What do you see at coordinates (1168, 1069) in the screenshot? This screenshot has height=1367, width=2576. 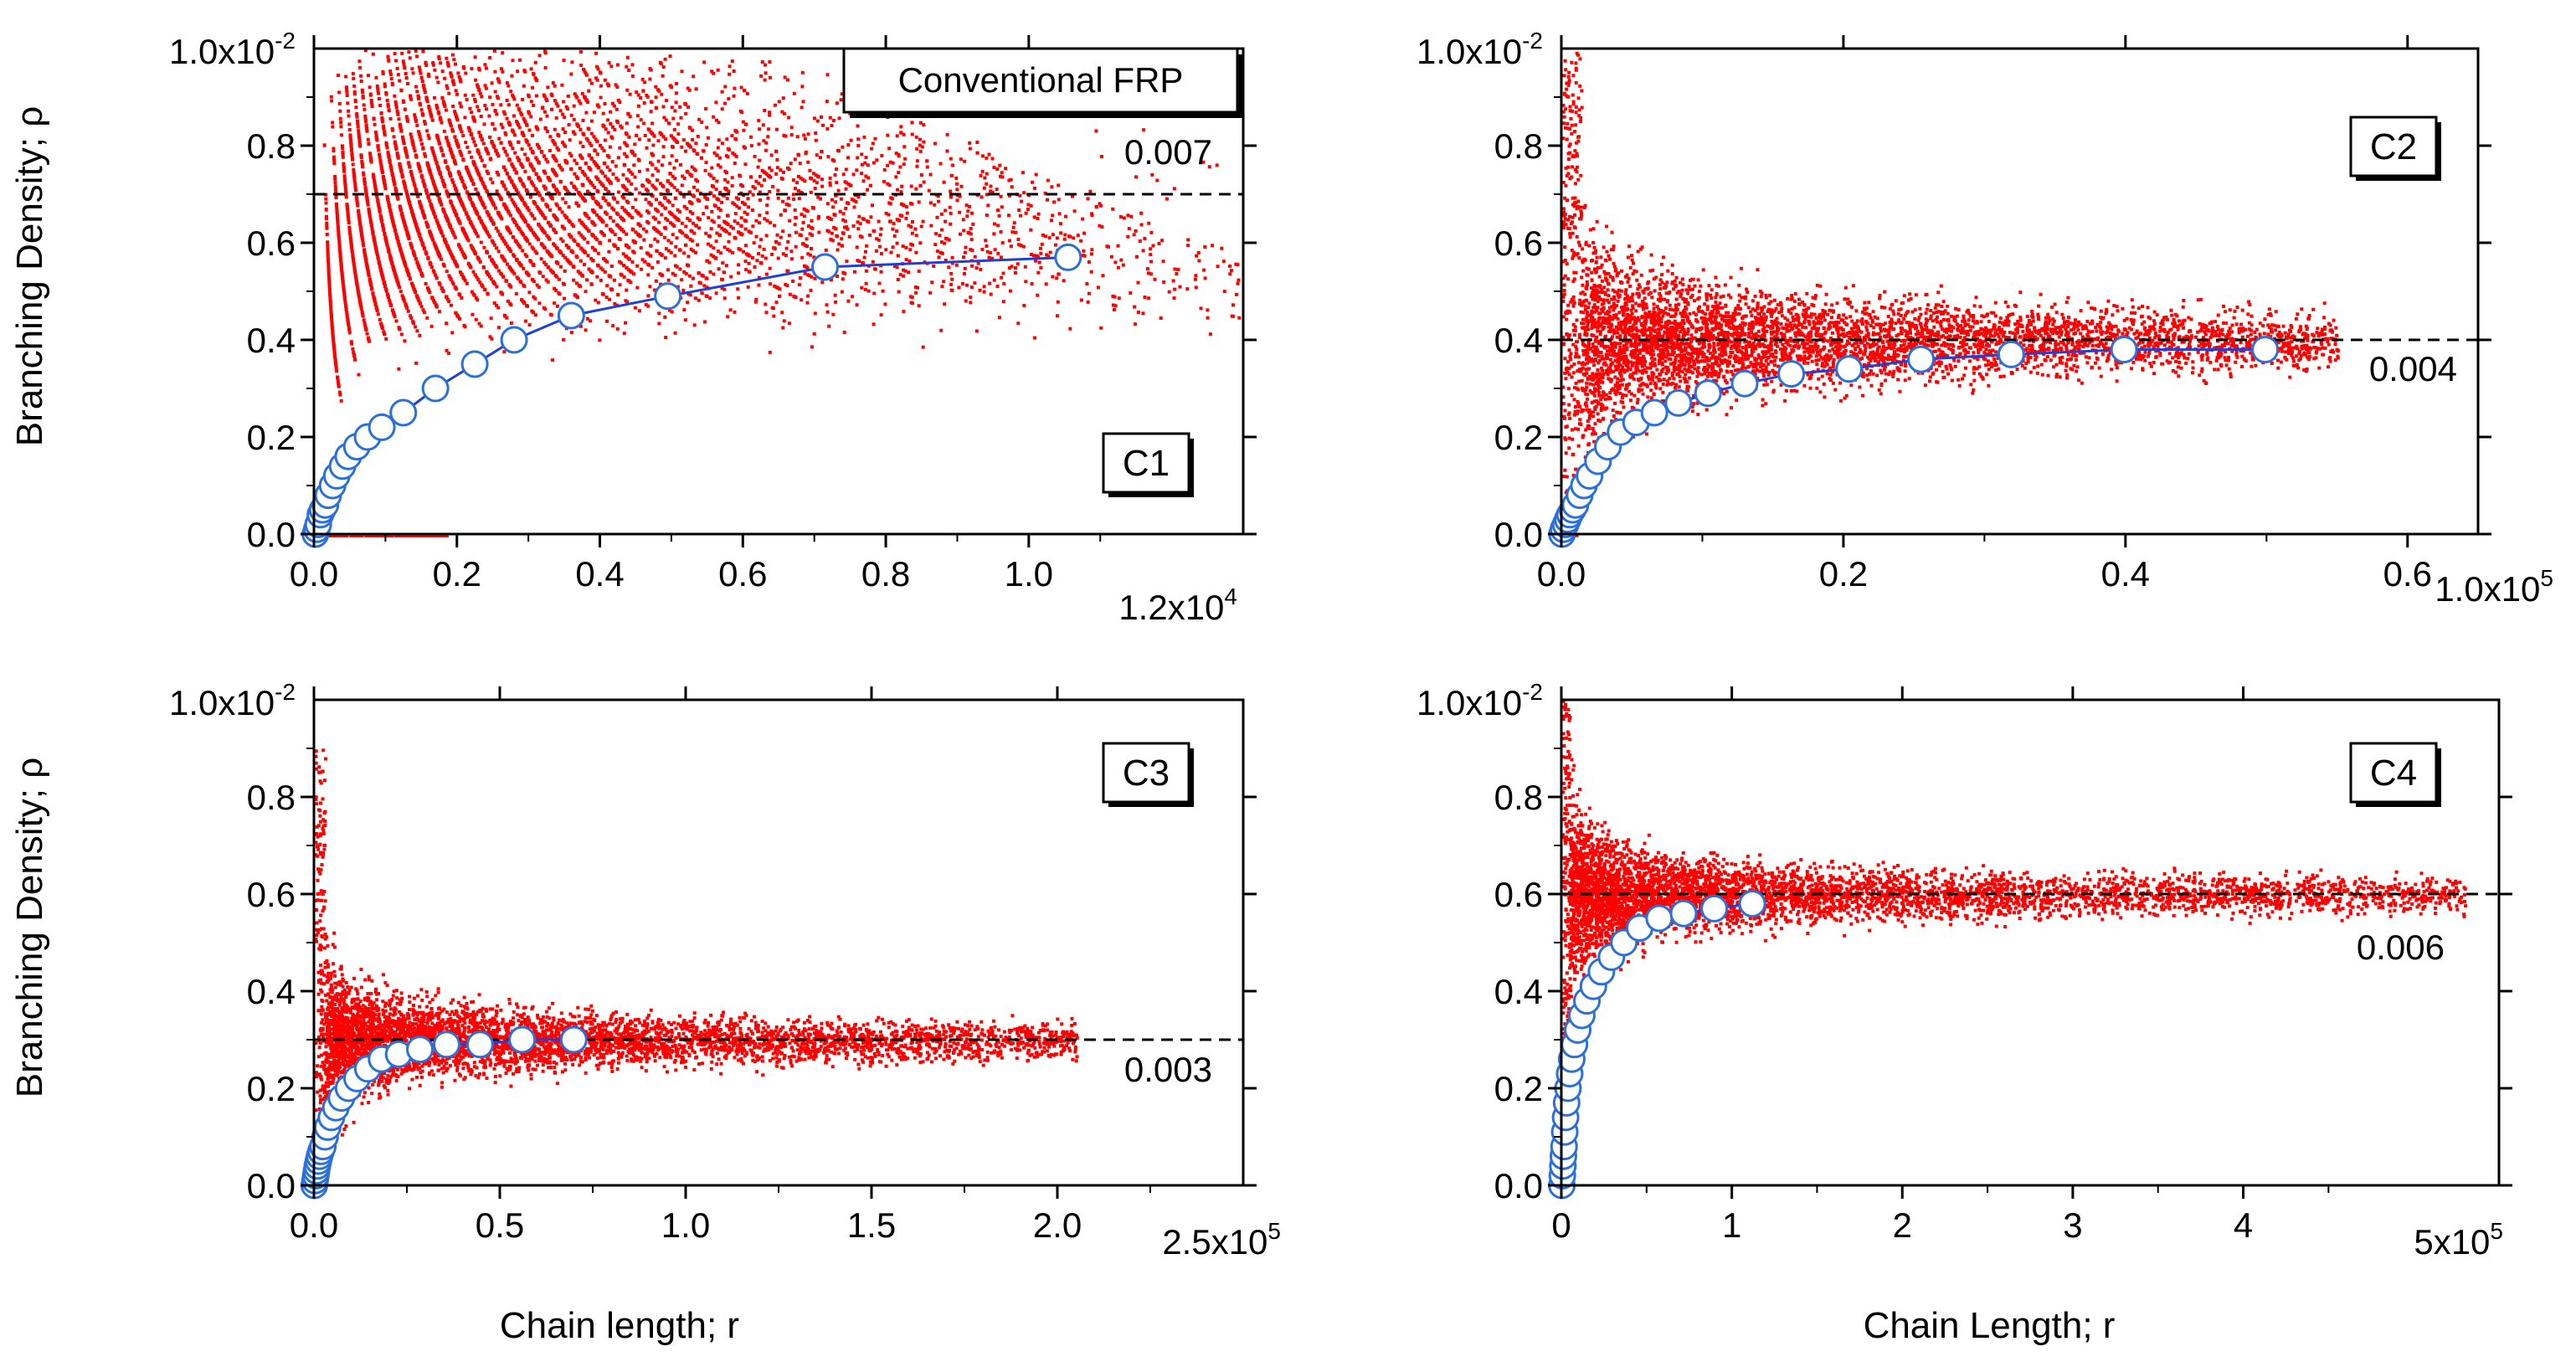 I see `c3-reference-label: 0.003` at bounding box center [1168, 1069].